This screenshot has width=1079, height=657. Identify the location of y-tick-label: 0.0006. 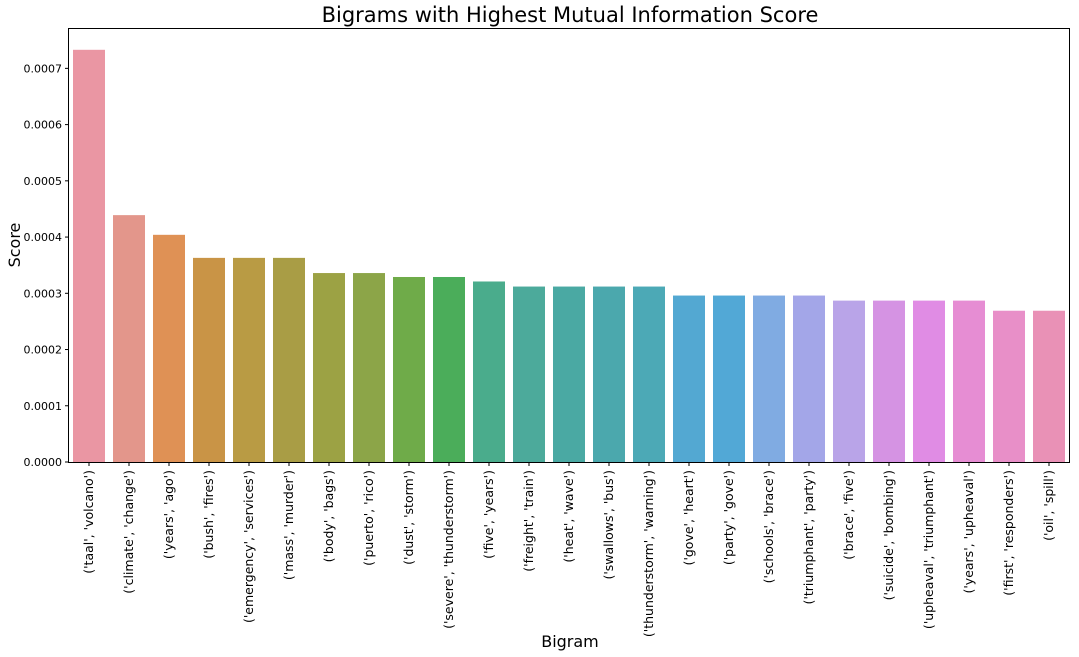
(43, 125).